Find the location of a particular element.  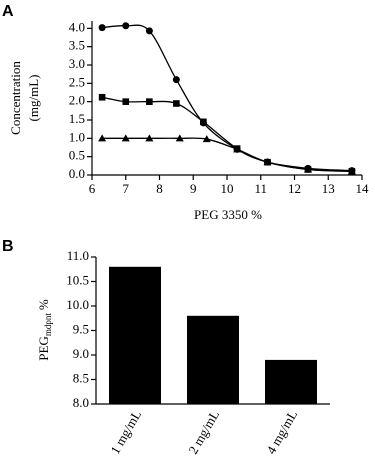

x-tick-label: 13 is located at coordinates (328, 188).